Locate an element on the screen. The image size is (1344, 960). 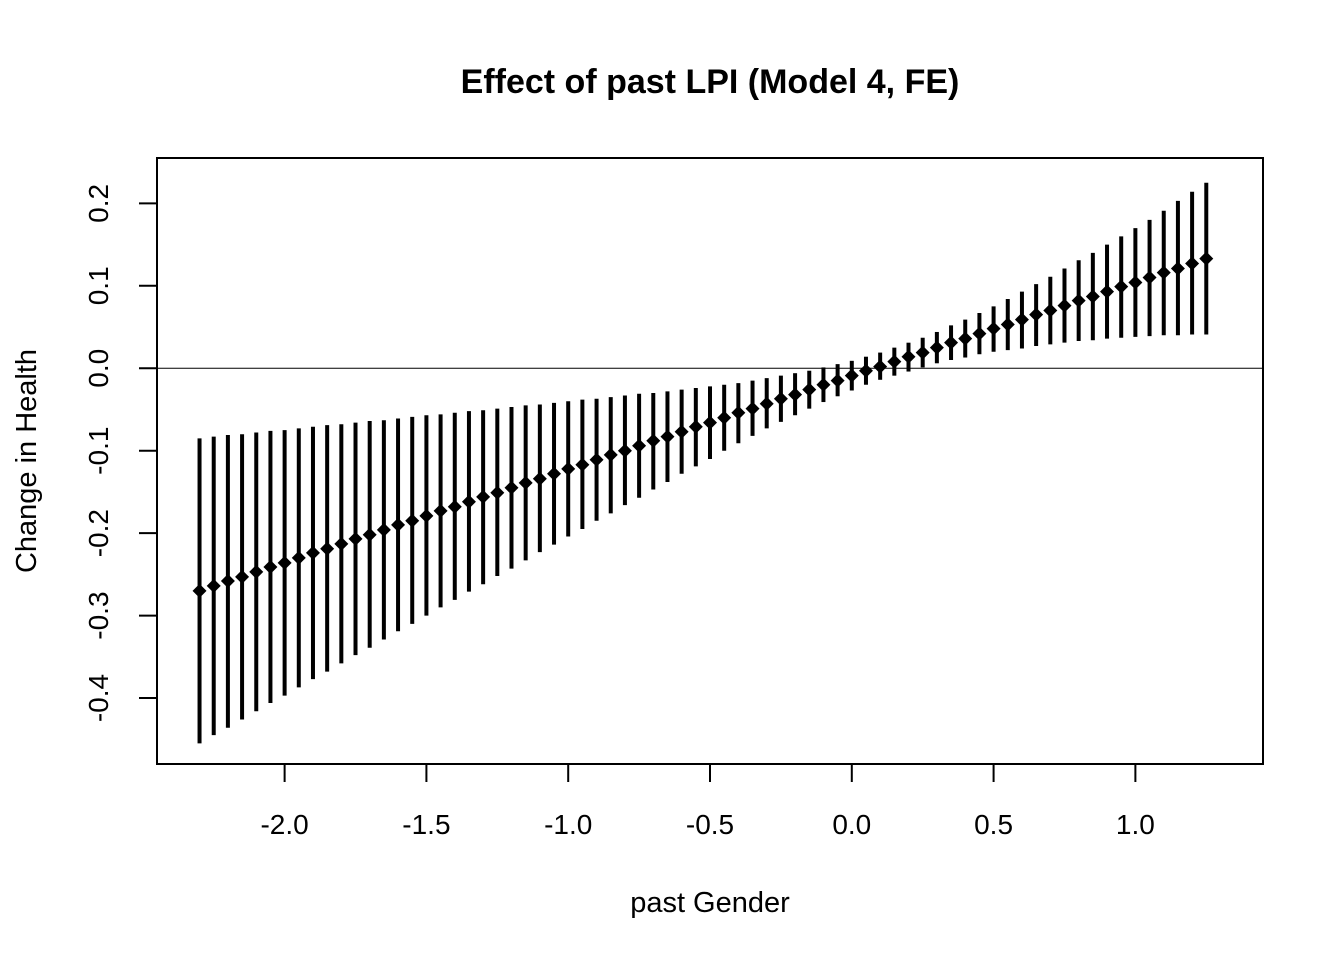
x-axis-label: past Gender is located at coordinates (710, 903).